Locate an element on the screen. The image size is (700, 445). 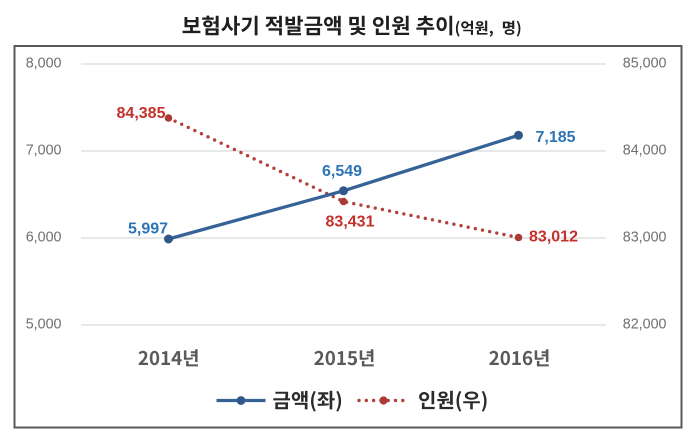
svg-text: 85,000 is located at coordinates (645, 64).